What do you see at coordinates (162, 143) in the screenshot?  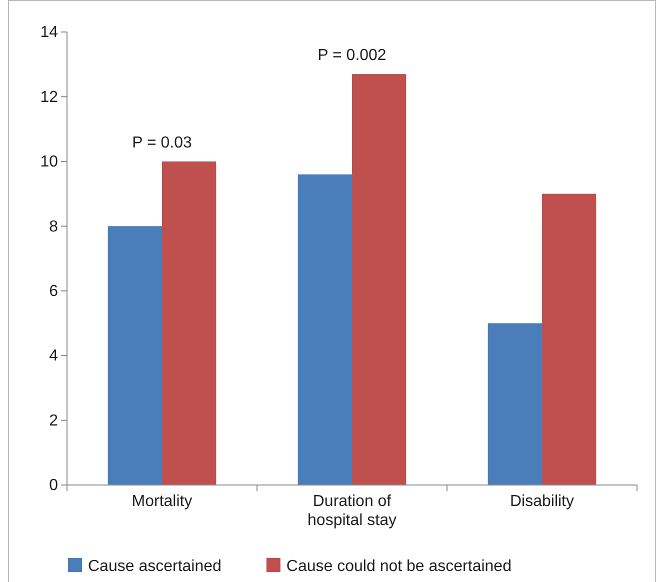 I see `annotation: P = 0.03` at bounding box center [162, 143].